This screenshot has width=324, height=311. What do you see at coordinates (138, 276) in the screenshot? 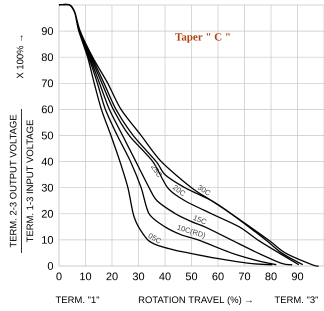
I see `x-tick-label: 30` at bounding box center [138, 276].